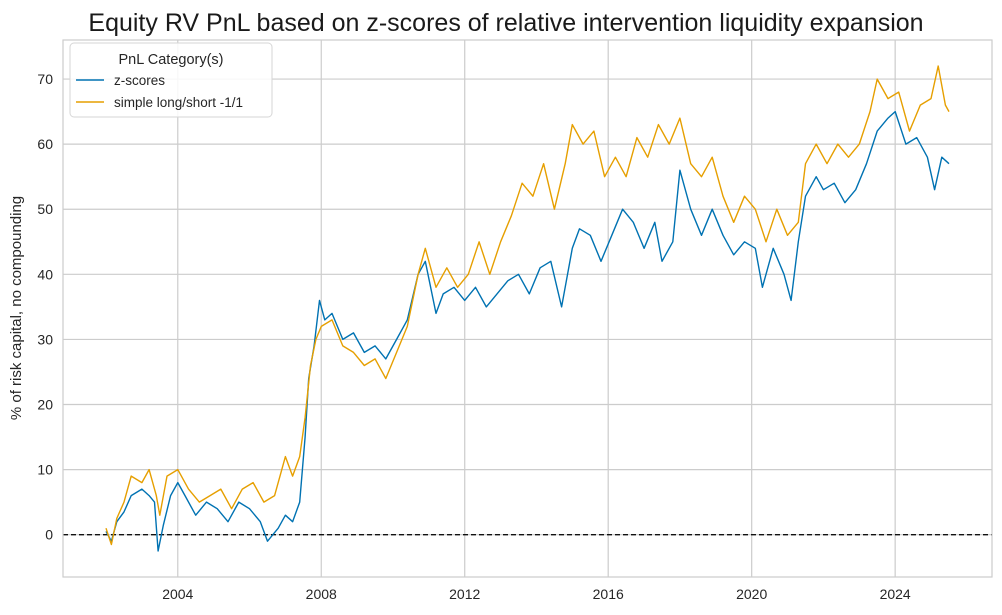  What do you see at coordinates (45, 79) in the screenshot?
I see `y-tick-label: 70` at bounding box center [45, 79].